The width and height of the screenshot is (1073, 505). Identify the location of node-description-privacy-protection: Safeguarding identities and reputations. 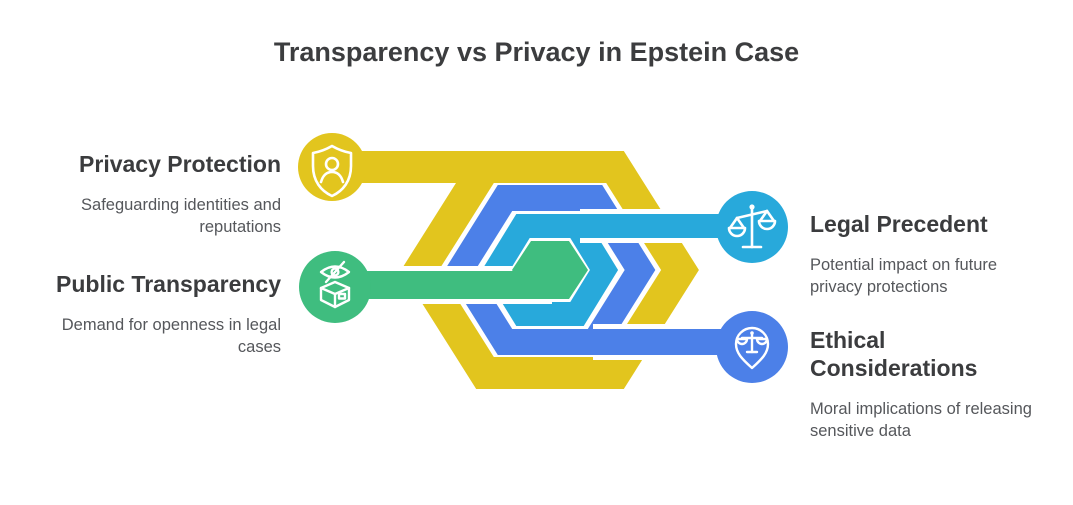
(181, 216).